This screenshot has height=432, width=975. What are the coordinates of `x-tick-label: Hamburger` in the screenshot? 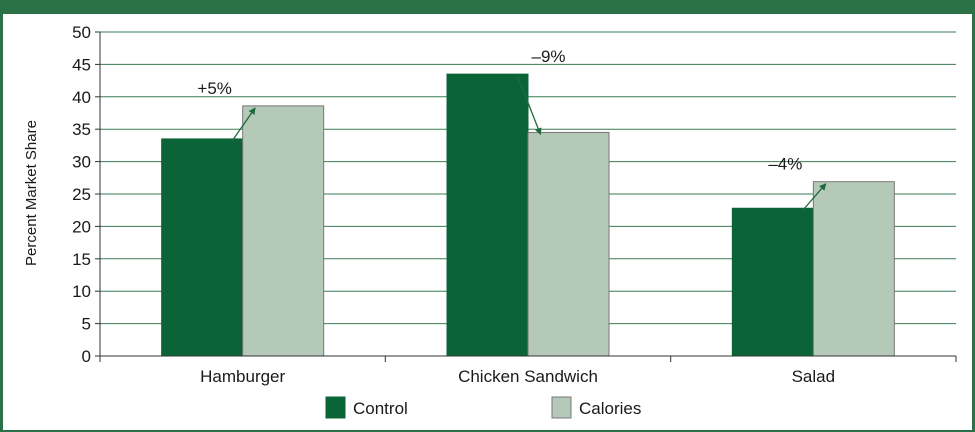 It's located at (242, 376).